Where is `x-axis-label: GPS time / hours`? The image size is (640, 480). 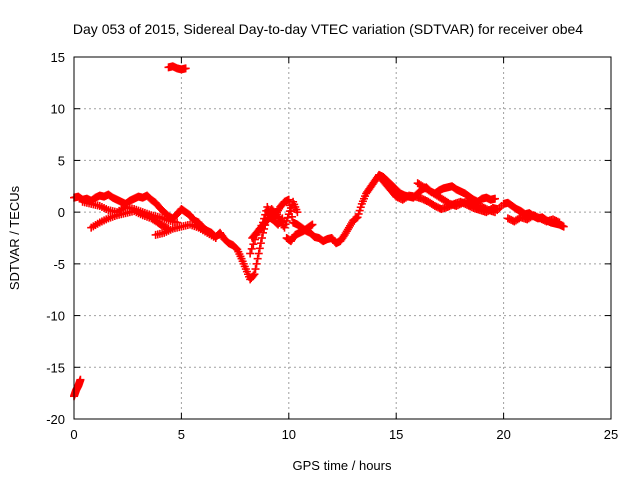
x-axis-label: GPS time / hours is located at coordinates (342, 465).